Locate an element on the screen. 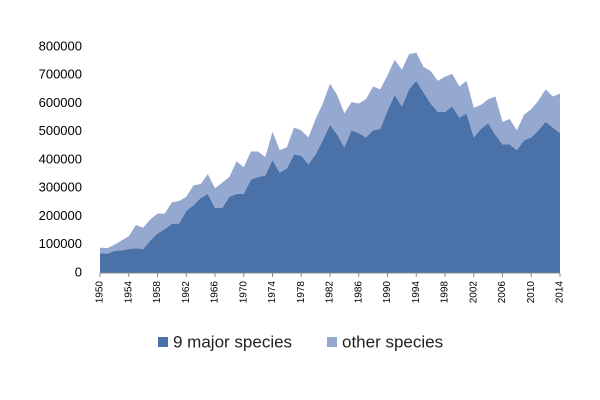 Image resolution: width=600 pixels, height=400 pixels. x-tick-label: 2010 is located at coordinates (531, 292).